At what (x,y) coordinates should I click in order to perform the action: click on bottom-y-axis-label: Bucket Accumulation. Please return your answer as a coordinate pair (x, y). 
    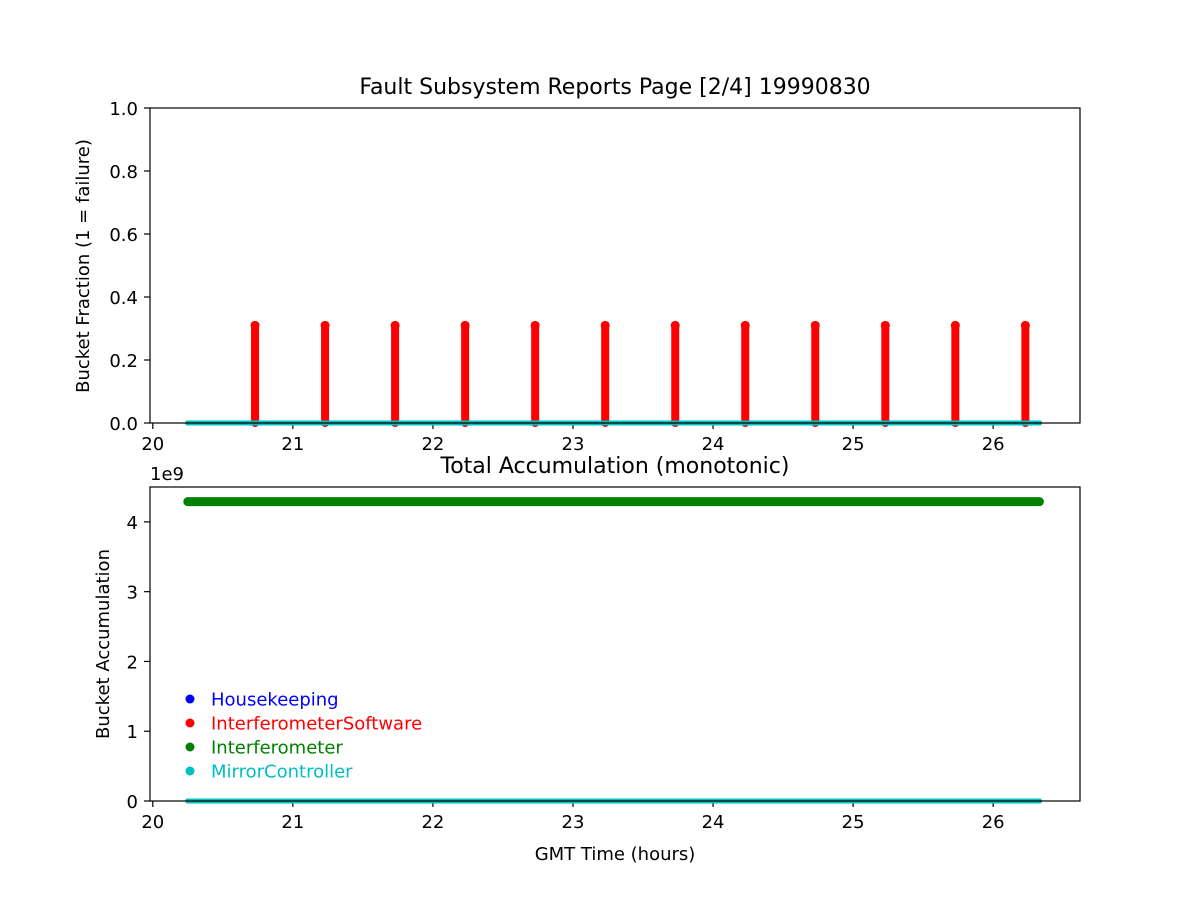
    Looking at the image, I should click on (103, 644).